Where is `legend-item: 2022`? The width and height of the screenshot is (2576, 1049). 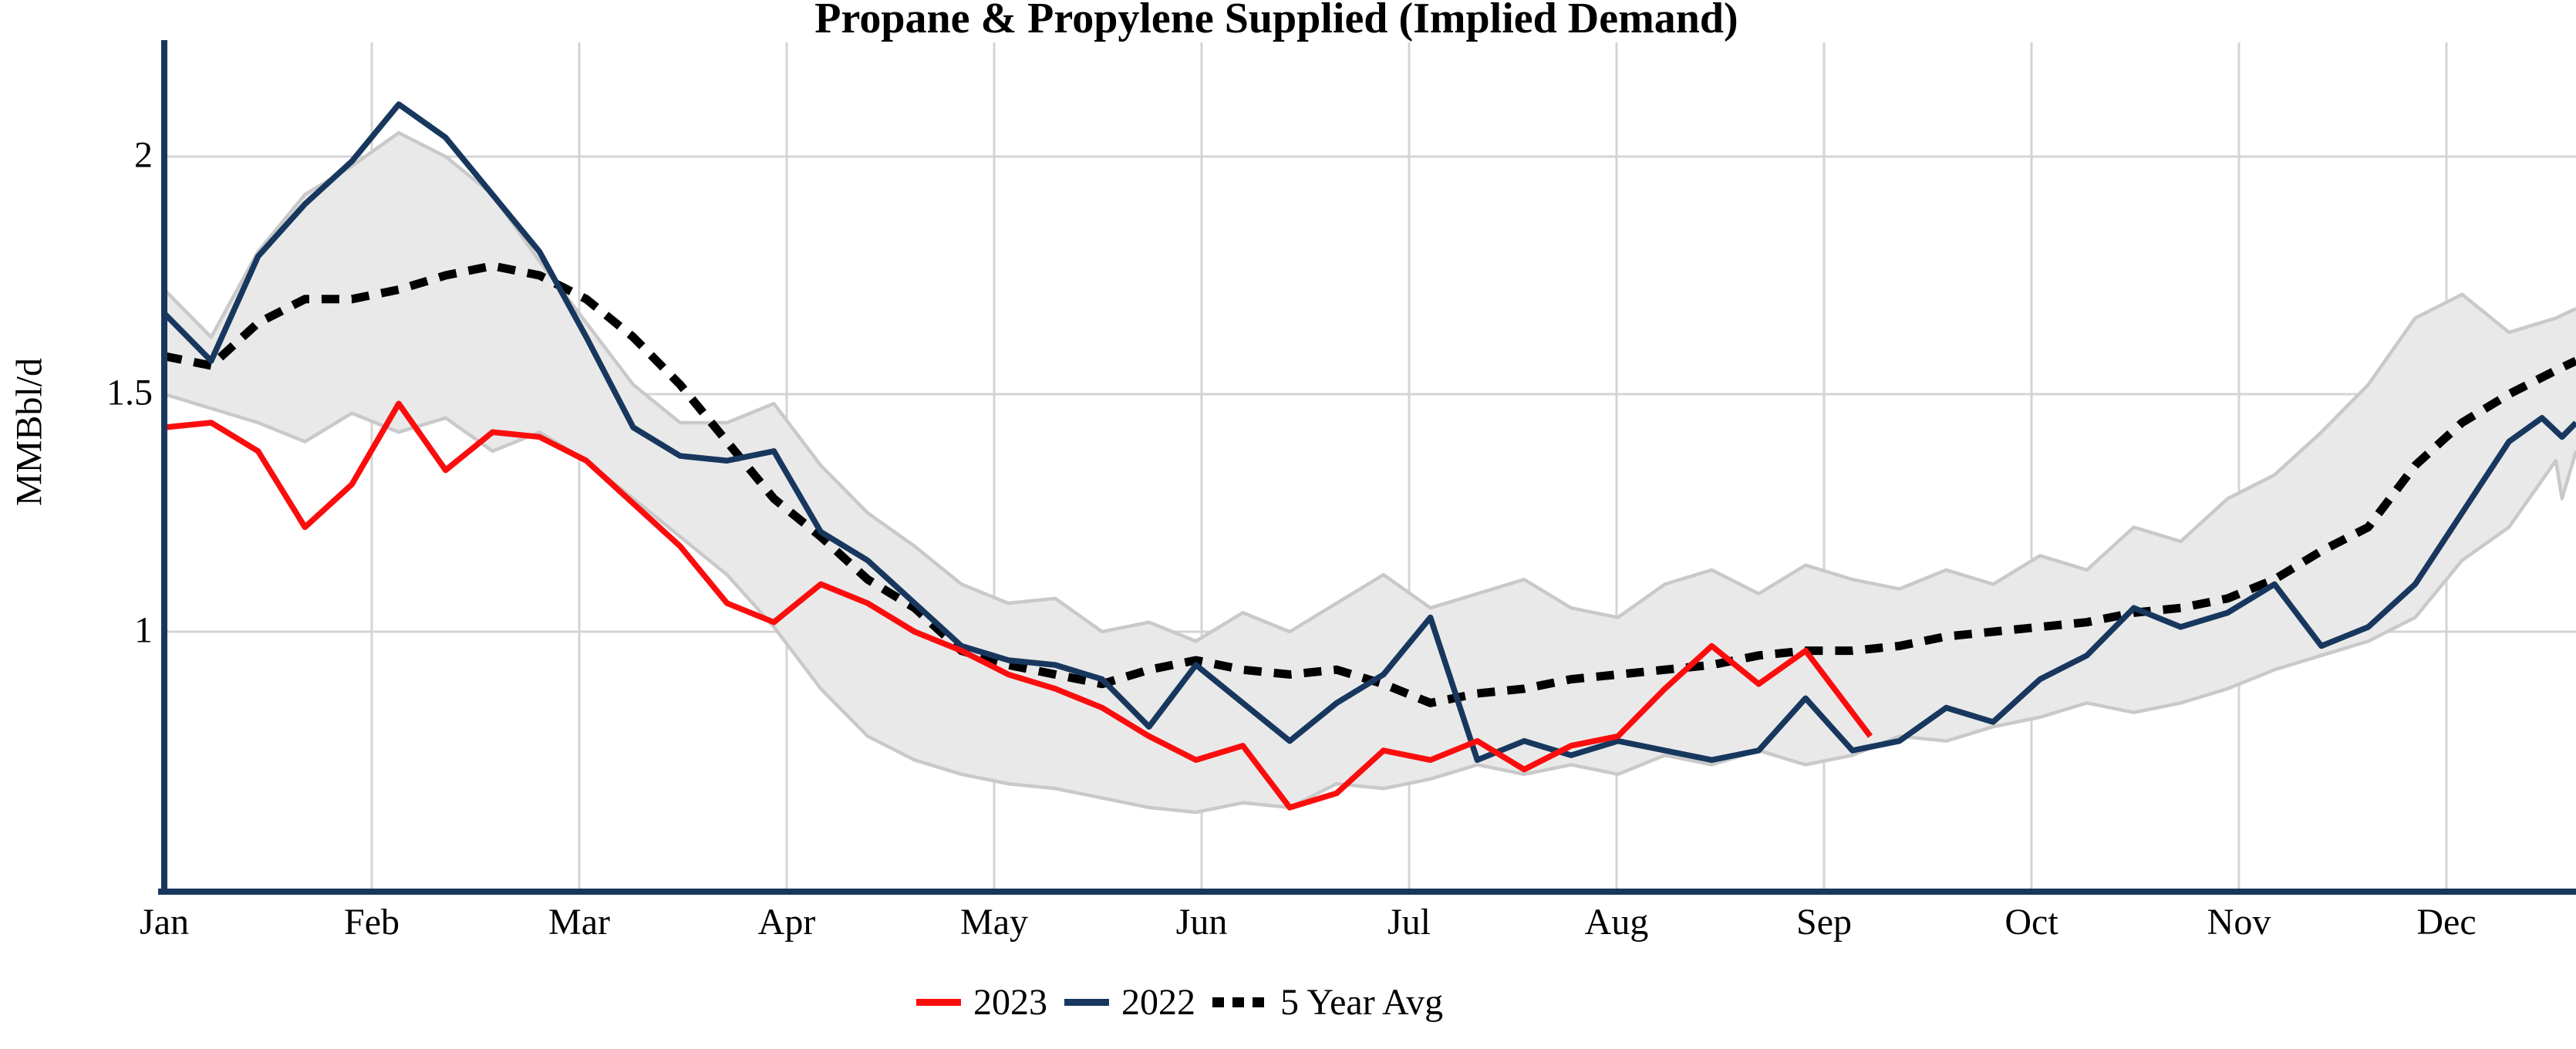 legend-item: 2022 is located at coordinates (1129, 1003).